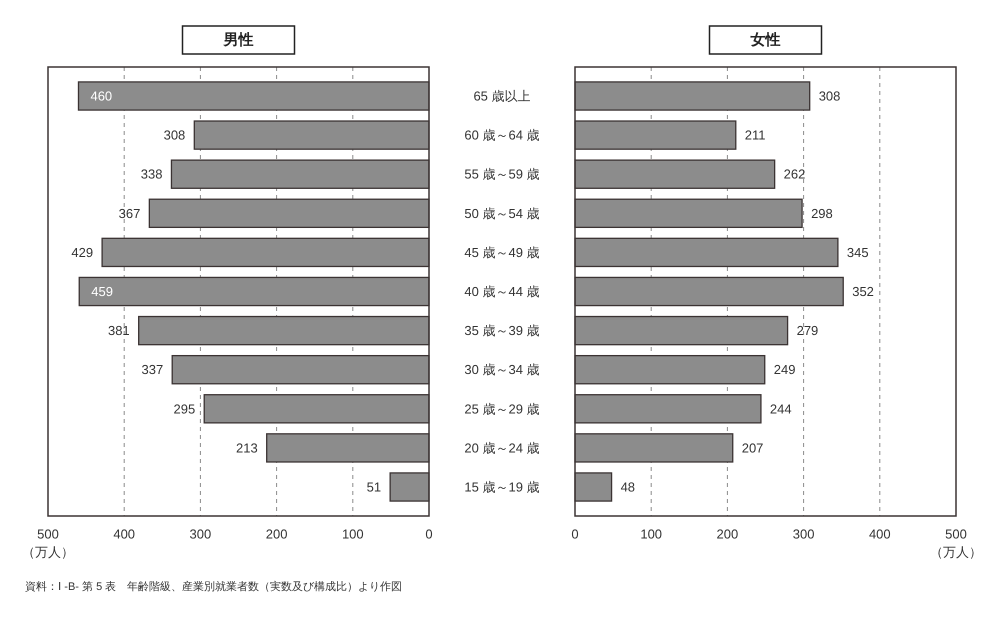 The width and height of the screenshot is (1000, 620). Describe the element at coordinates (502, 408) in the screenshot. I see `y-tick-label: 25 歳～29 歳` at that location.